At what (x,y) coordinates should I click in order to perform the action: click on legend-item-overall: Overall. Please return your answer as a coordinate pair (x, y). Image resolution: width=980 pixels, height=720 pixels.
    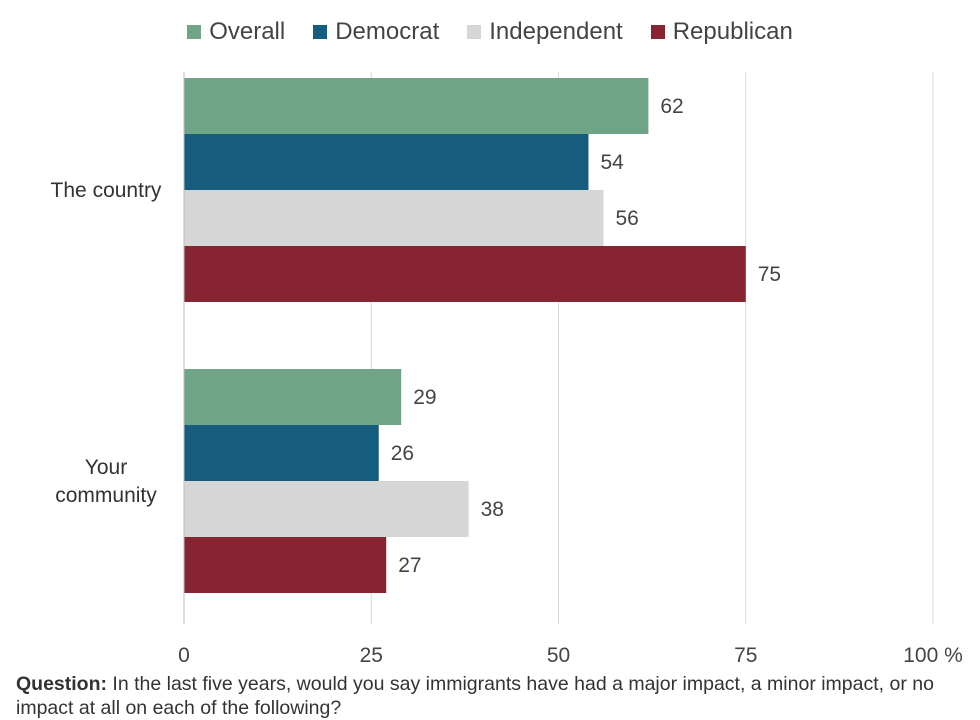
    Looking at the image, I should click on (236, 32).